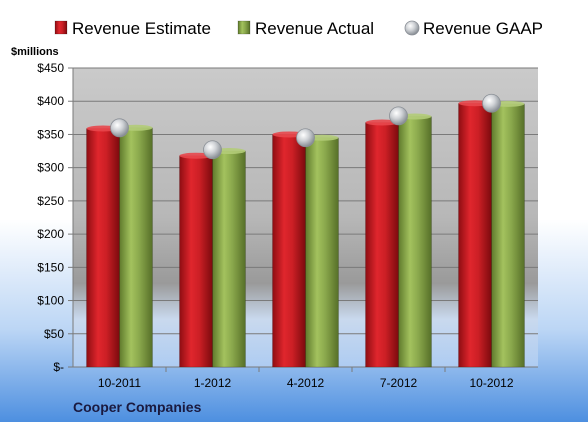 Image resolution: width=588 pixels, height=422 pixels. I want to click on legend-label: Revenue Actual, so click(314, 28).